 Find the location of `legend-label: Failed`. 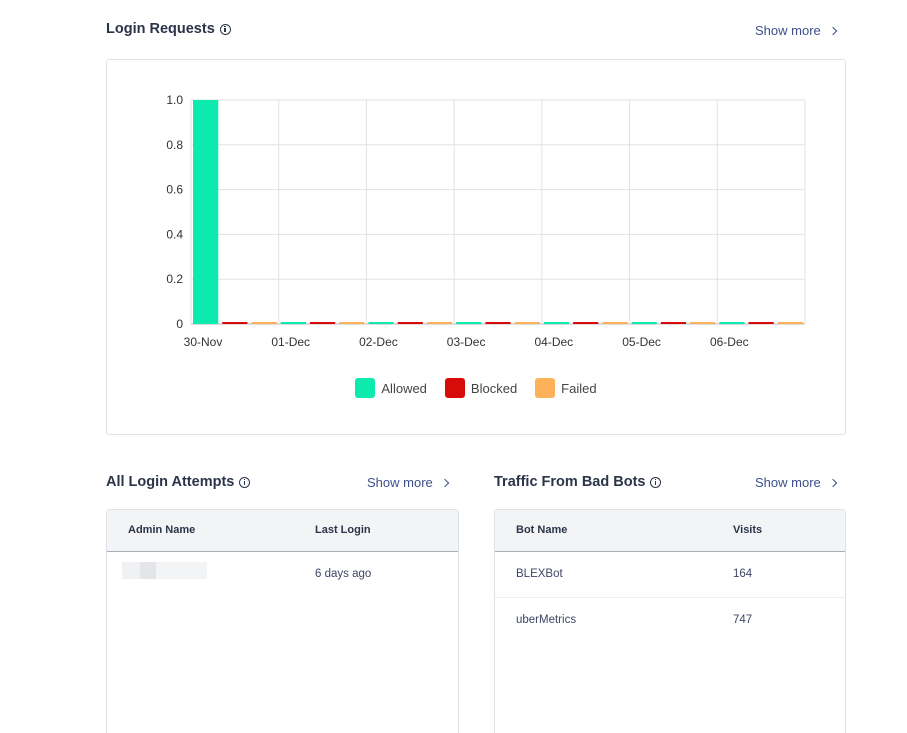

legend-label: Failed is located at coordinates (579, 388).